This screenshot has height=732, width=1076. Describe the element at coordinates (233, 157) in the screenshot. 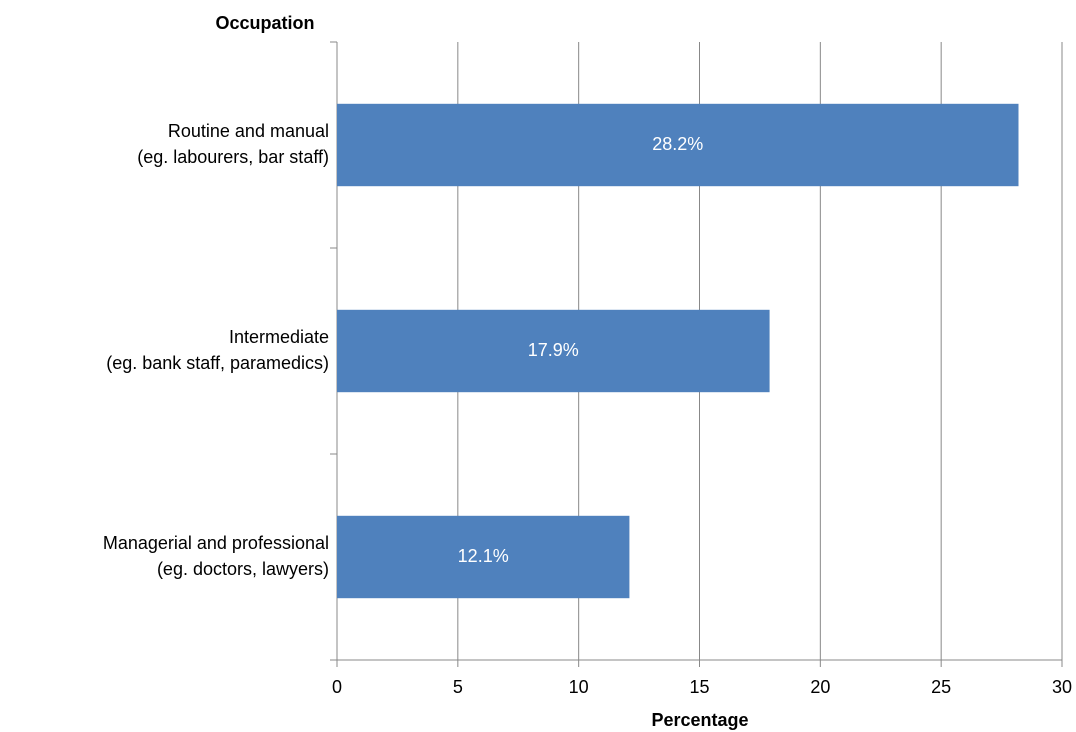

I see `y-tick-label: (eg. labourers, bar staff)` at that location.